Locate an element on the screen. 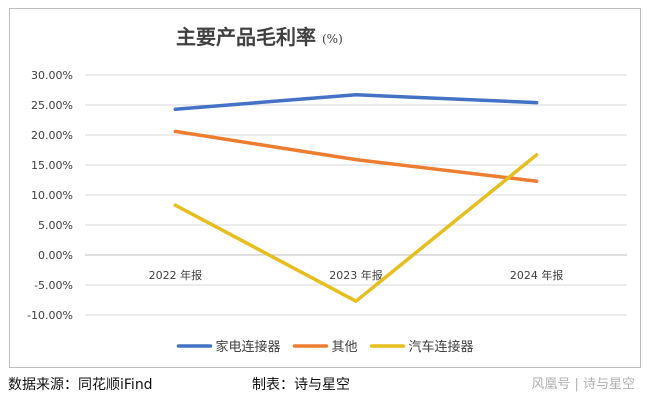  y-tick-label: -5.00% is located at coordinates (53, 285).